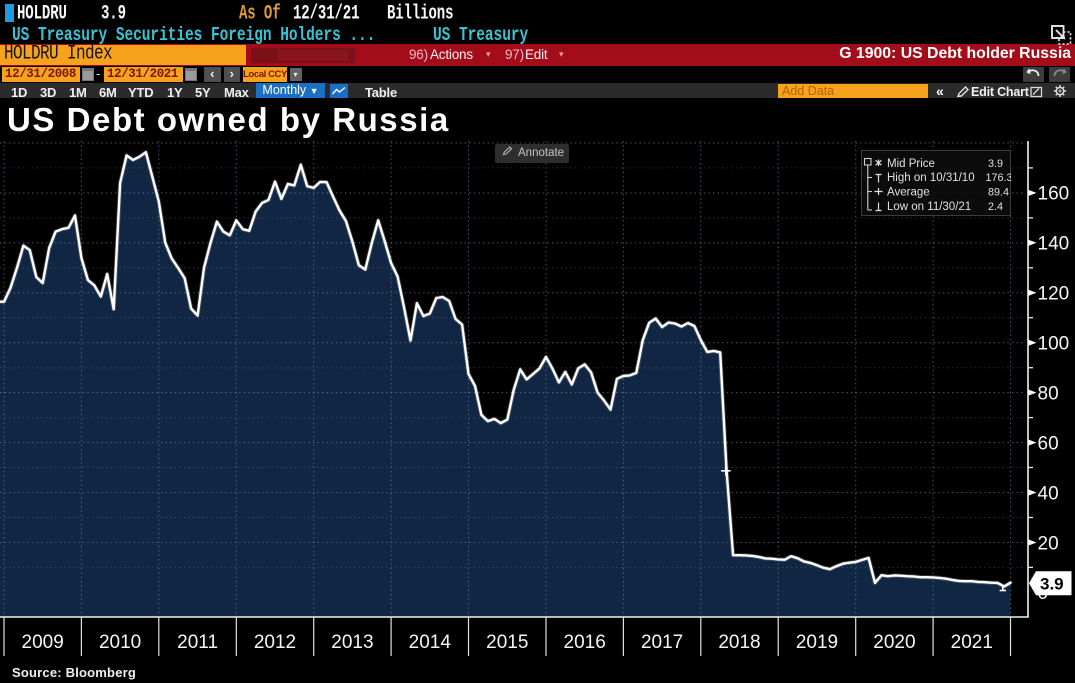 This screenshot has height=683, width=1075. I want to click on svg-text: 2021, so click(972, 642).